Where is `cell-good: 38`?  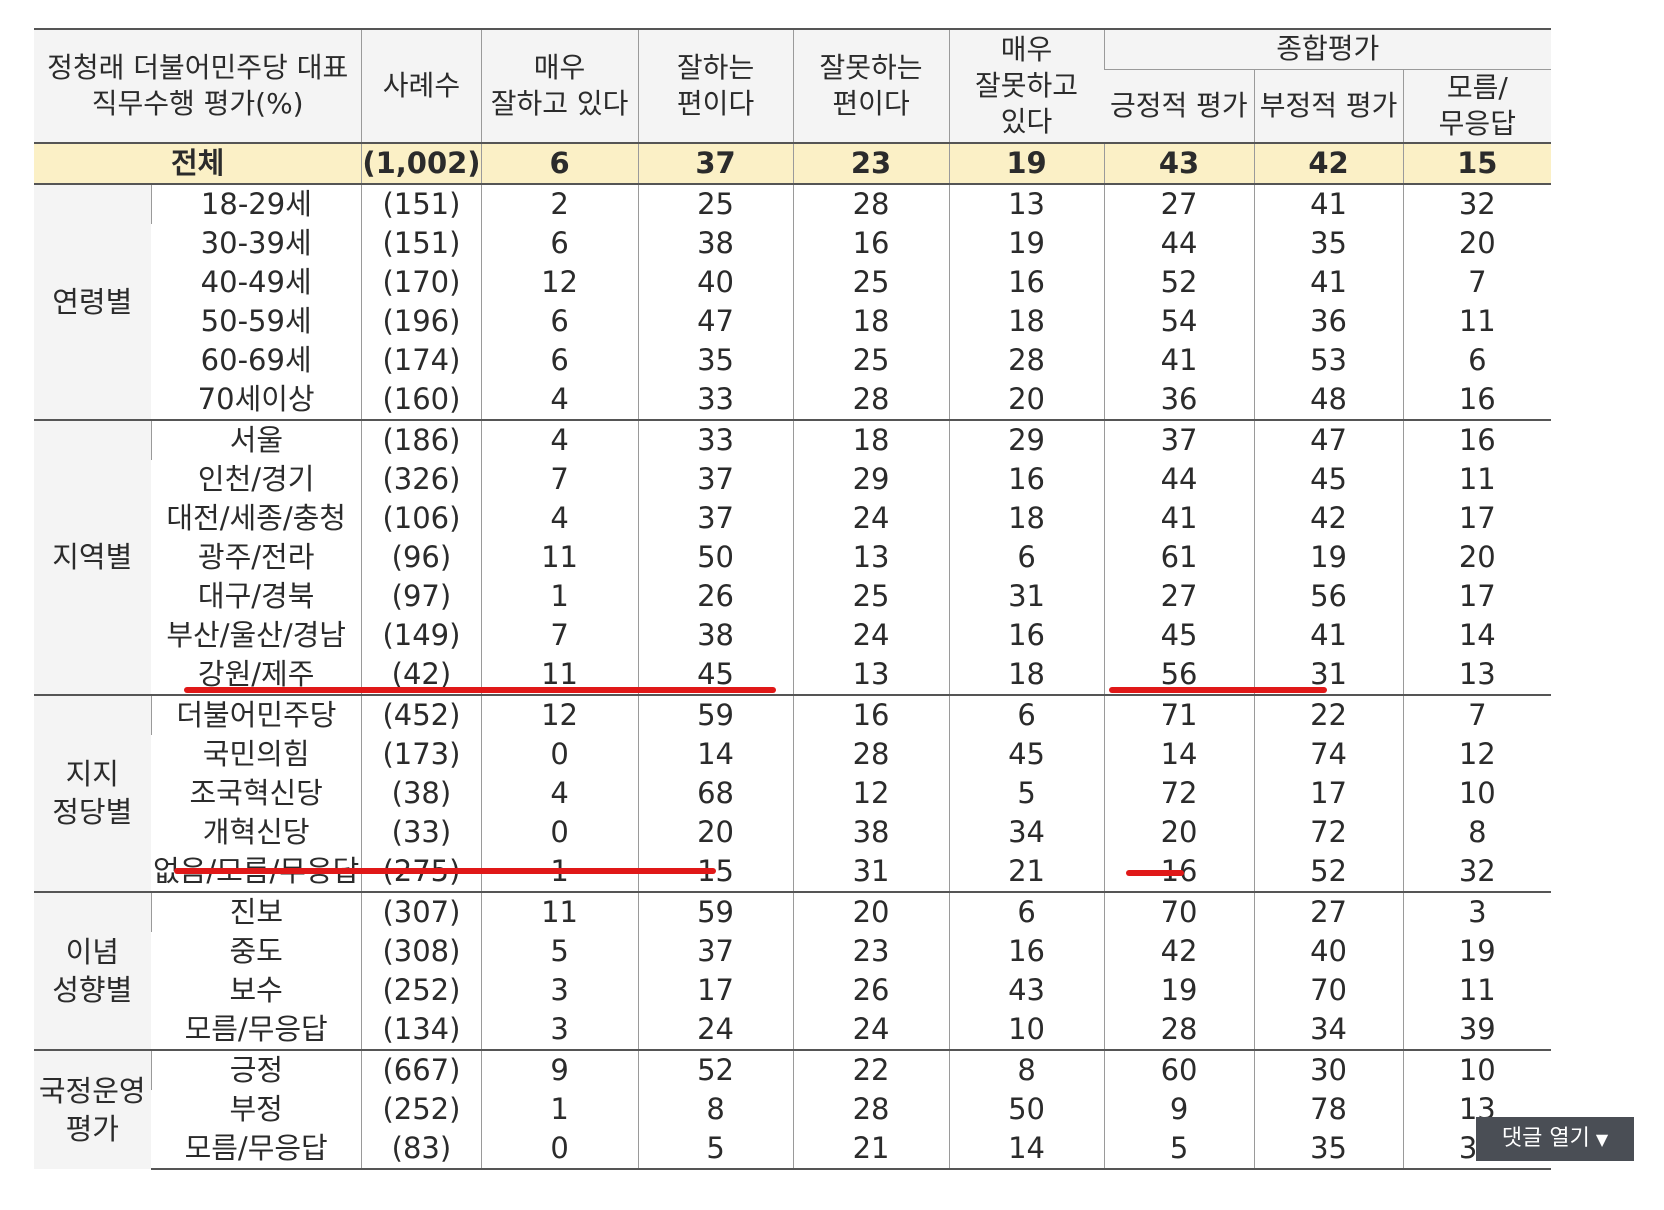 cell-good: 38 is located at coordinates (715, 635).